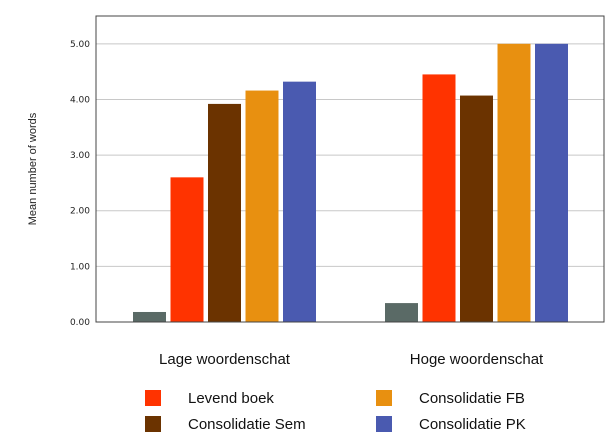  What do you see at coordinates (80, 323) in the screenshot?
I see `y-tick-label: 0.00` at bounding box center [80, 323].